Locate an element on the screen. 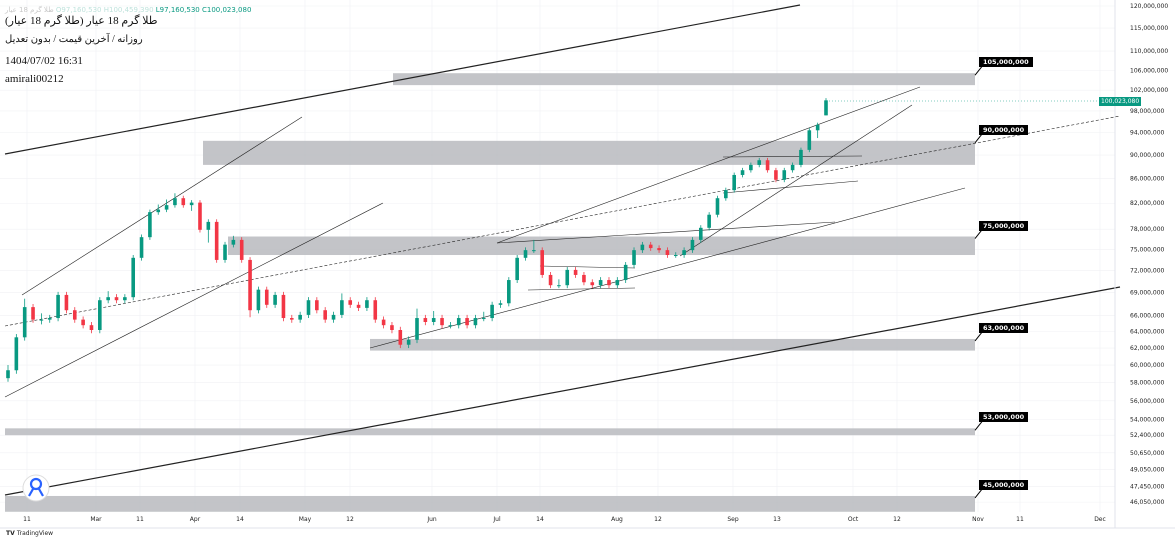 This screenshot has height=544, width=1175. chart-author: amirali00212 is located at coordinates (34, 79).